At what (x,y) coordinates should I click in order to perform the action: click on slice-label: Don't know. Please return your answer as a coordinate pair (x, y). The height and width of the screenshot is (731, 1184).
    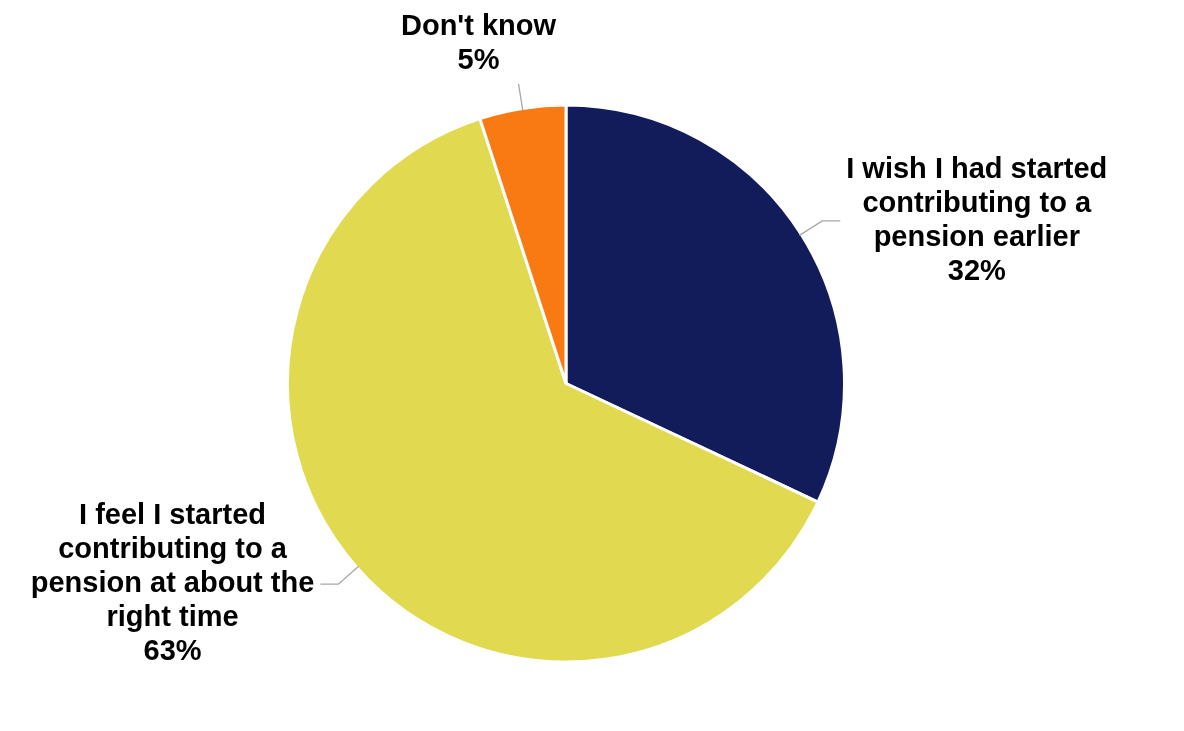
    Looking at the image, I should click on (478, 24).